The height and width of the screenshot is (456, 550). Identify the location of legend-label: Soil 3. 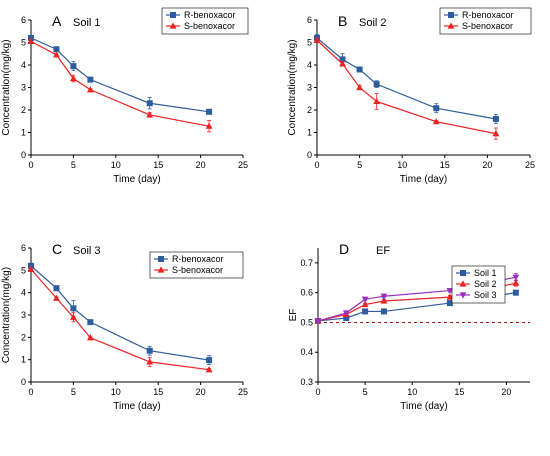
(485, 295).